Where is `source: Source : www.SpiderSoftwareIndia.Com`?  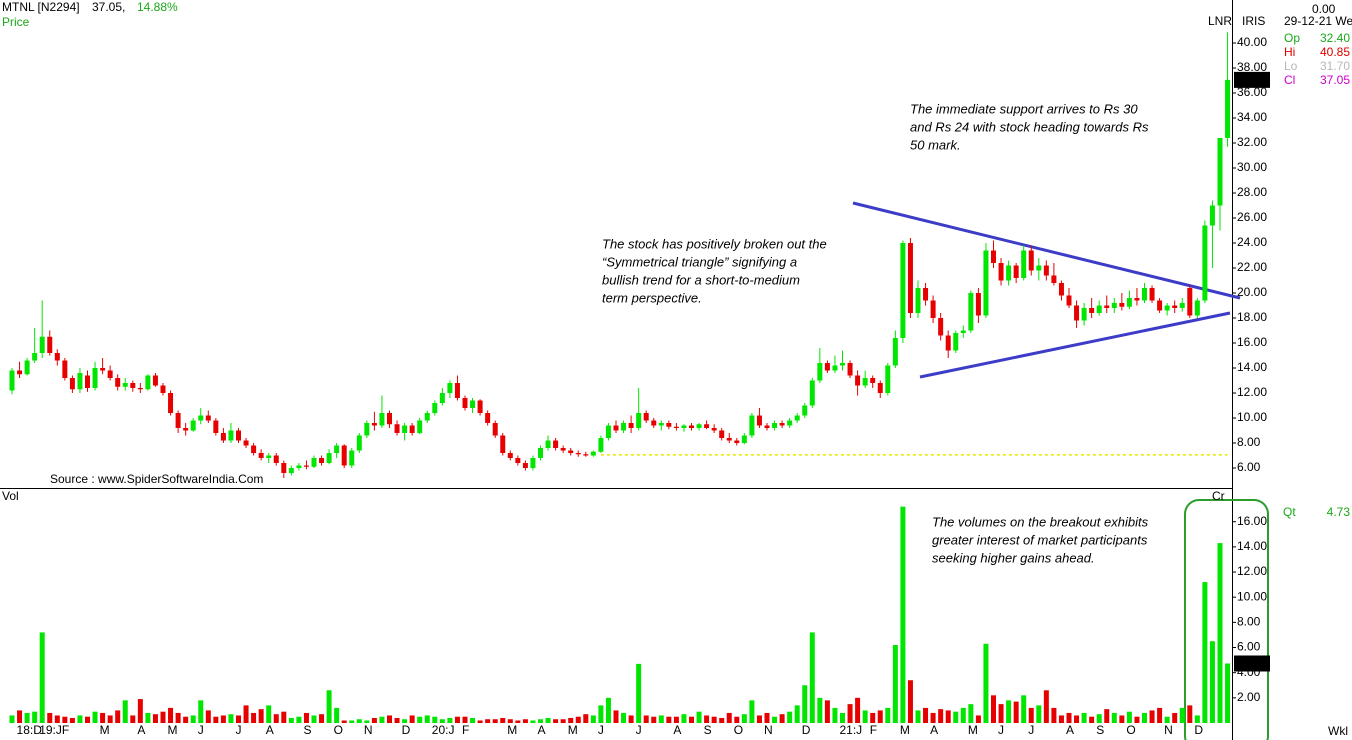
source: Source : www.SpiderSoftwareIndia.Com is located at coordinates (156, 479).